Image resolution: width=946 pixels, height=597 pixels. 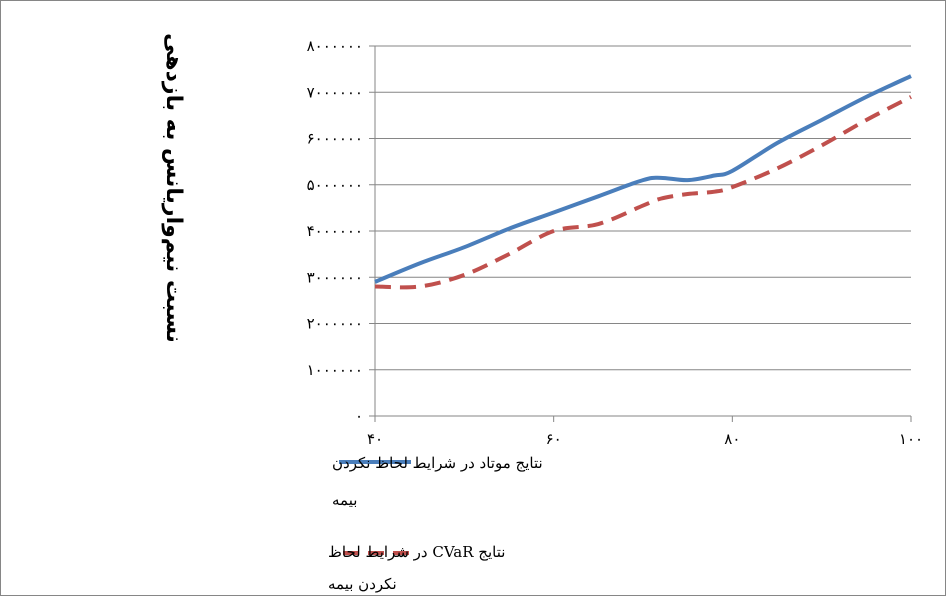 I want to click on y-tick-label: ۲۰۰۰۰۰۰, so click(x=335, y=324).